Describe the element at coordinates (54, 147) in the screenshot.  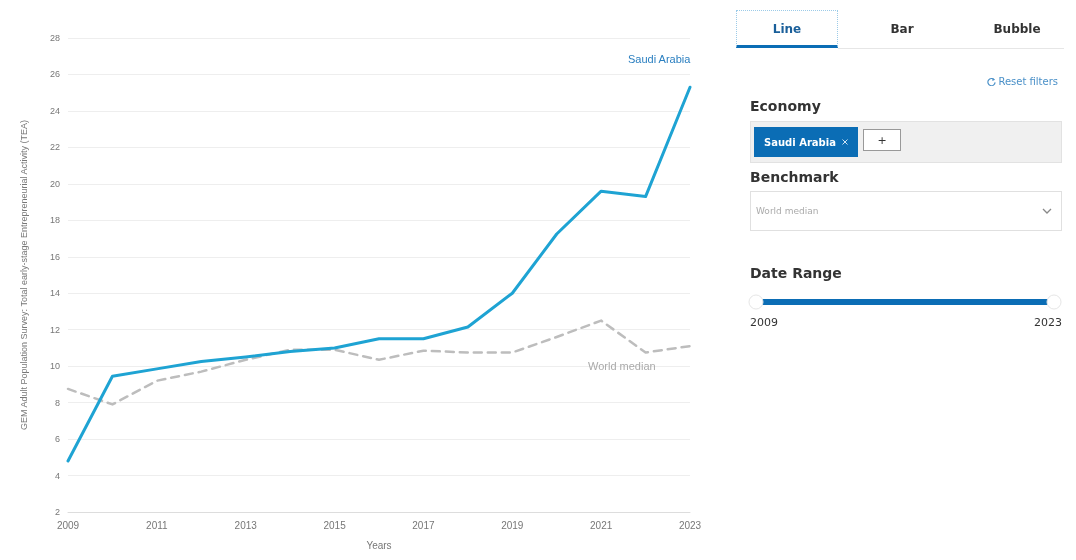
I see `y-tick-label: 22` at that location.